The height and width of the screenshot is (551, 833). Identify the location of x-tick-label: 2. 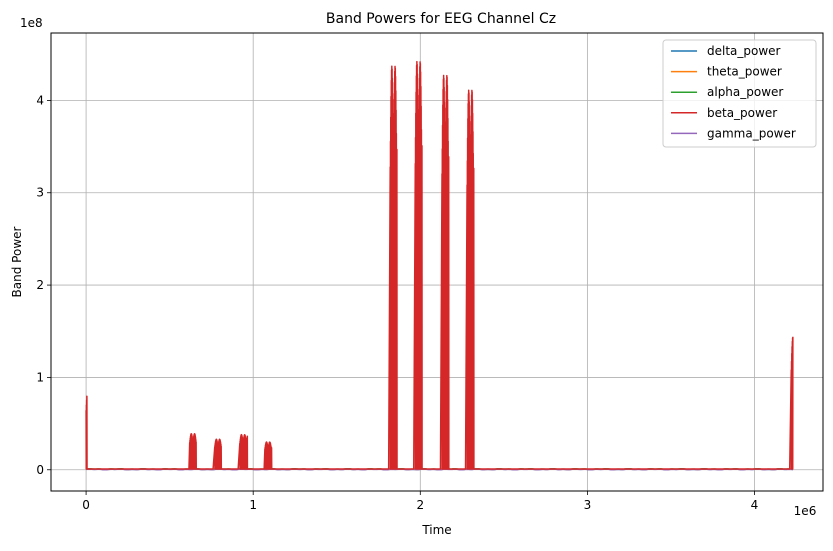
(420, 505).